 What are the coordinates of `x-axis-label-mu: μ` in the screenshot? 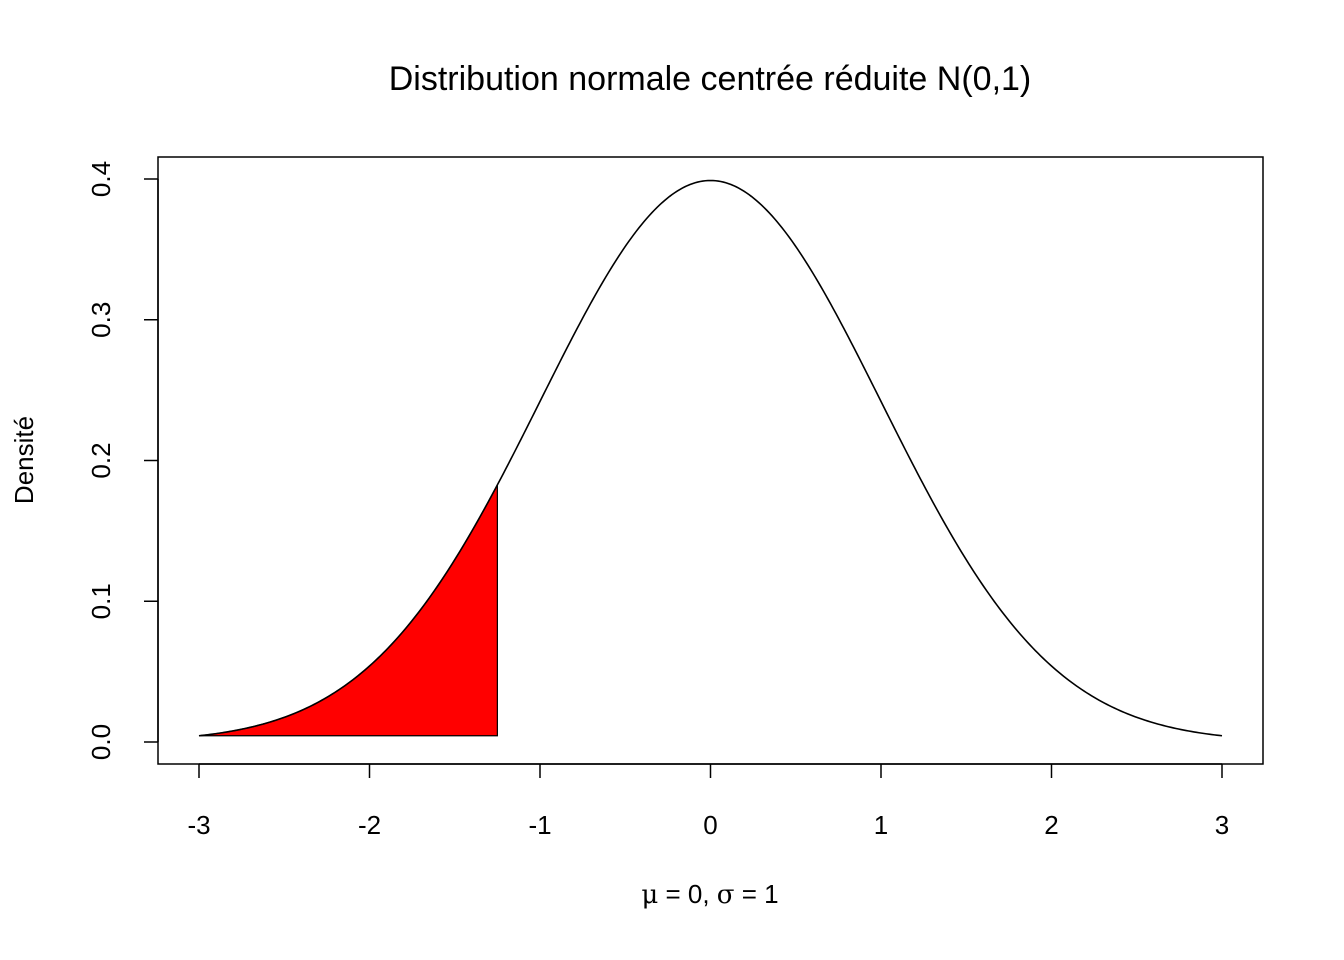 It's located at (649, 895).